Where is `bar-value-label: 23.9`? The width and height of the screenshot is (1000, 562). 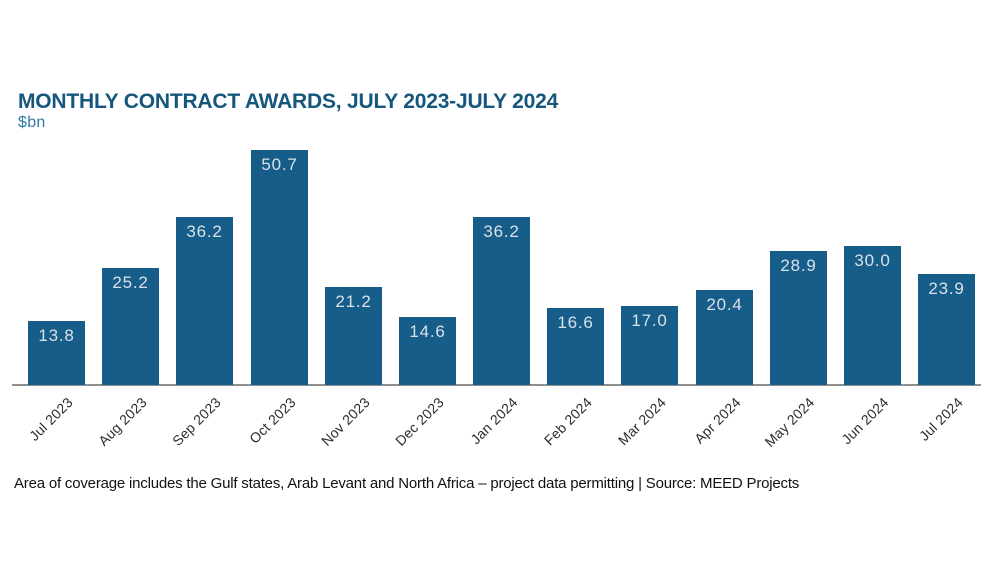 bar-value-label: 23.9 is located at coordinates (946, 288).